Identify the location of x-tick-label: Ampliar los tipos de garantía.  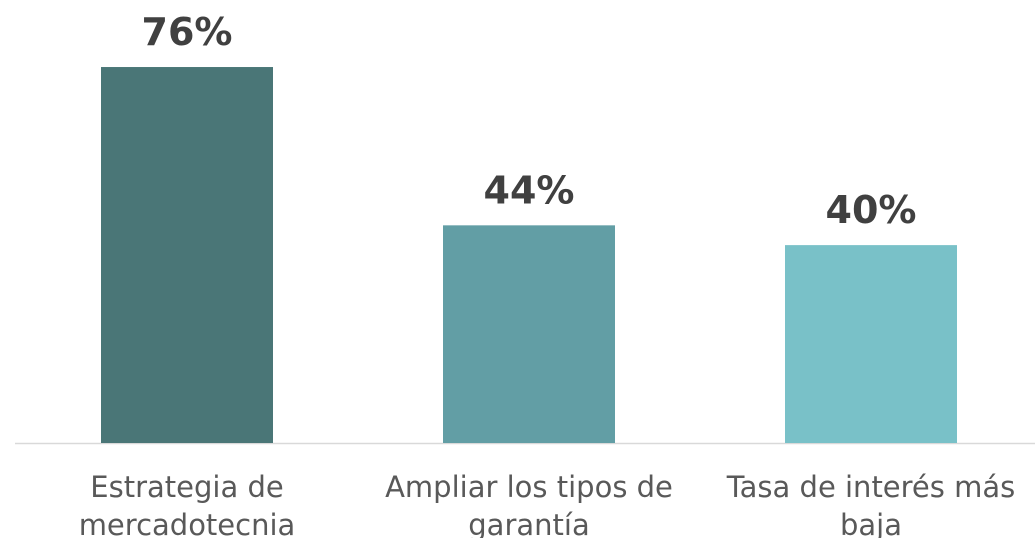
(529, 504).